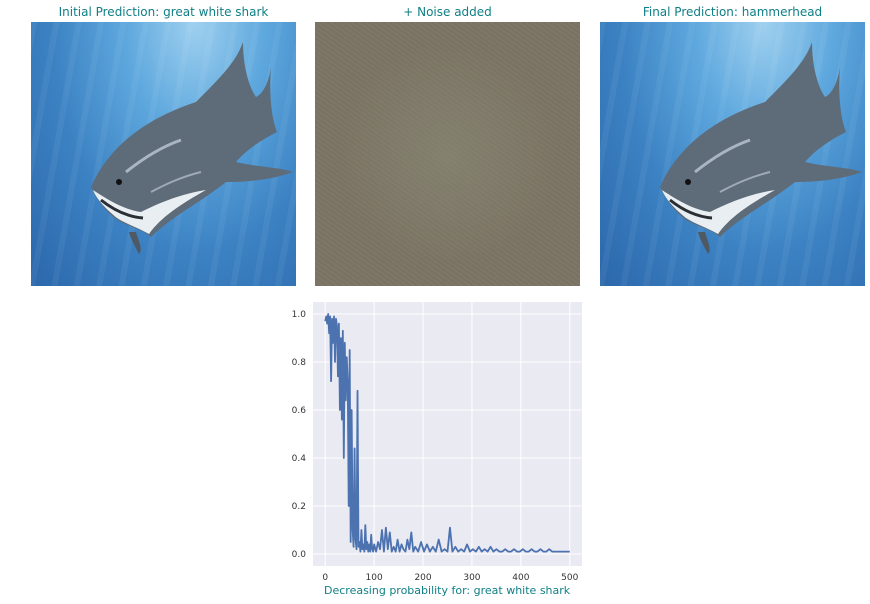 Image resolution: width=870 pixels, height=604 pixels. What do you see at coordinates (447, 154) in the screenshot?
I see `noise-image` at bounding box center [447, 154].